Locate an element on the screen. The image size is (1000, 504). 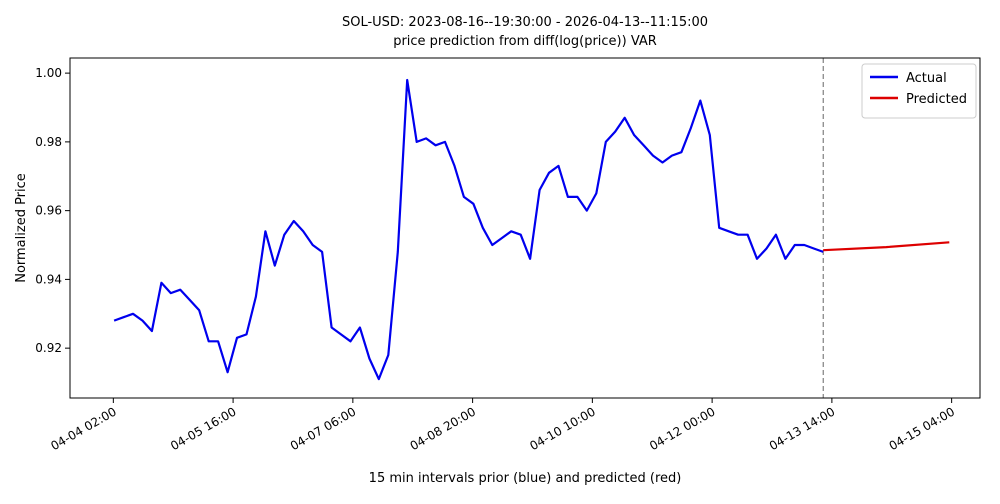
legend-label: Actual is located at coordinates (926, 78).